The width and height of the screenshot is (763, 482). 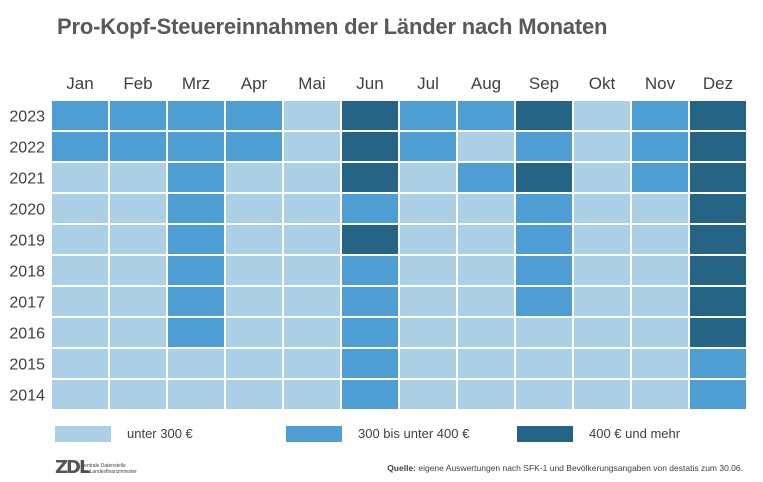 What do you see at coordinates (718, 83) in the screenshot?
I see `column-label-dez: Dez` at bounding box center [718, 83].